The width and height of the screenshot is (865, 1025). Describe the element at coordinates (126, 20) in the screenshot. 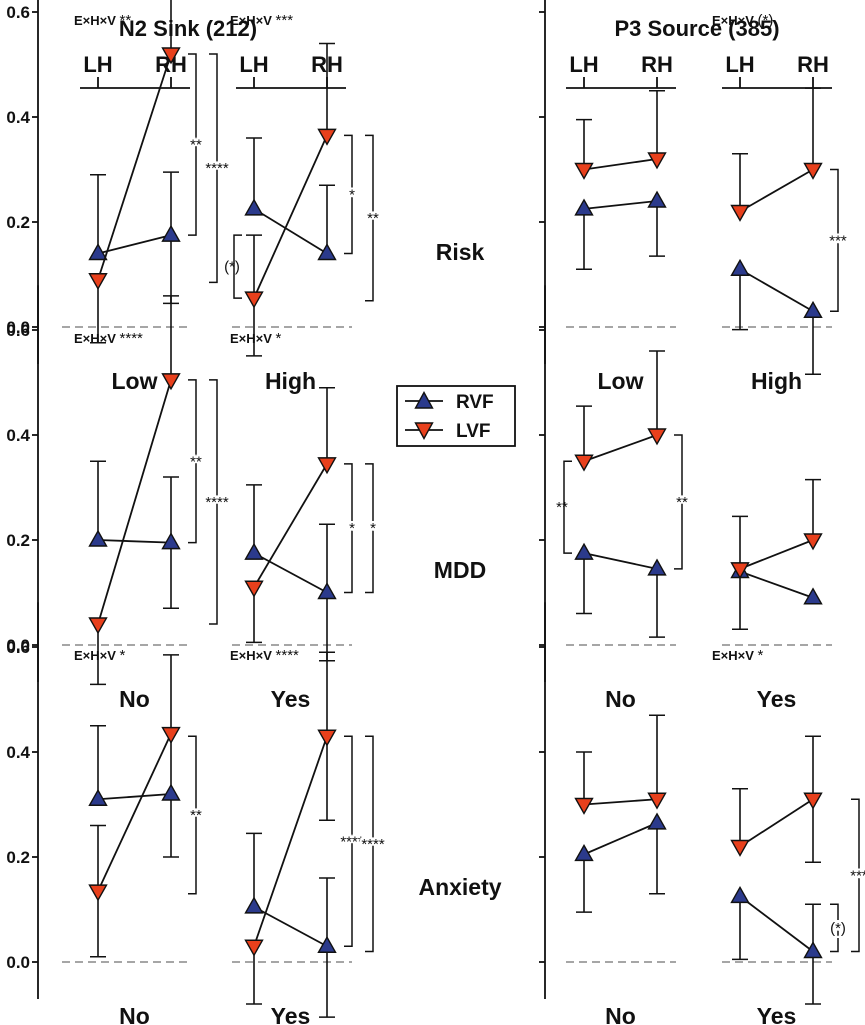

I see `interaction-sig: **` at that location.